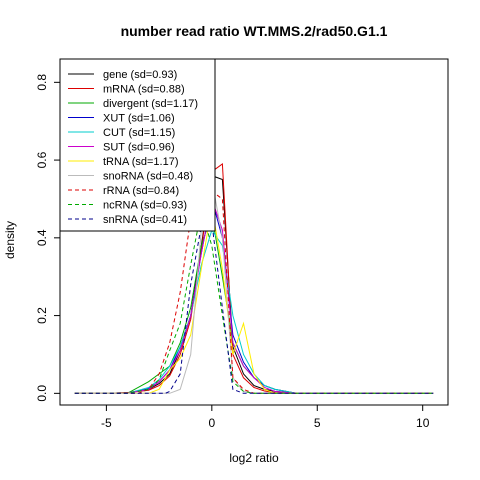 The width and height of the screenshot is (480, 480). What do you see at coordinates (254, 31) in the screenshot?
I see `chart-title: number read ratio WT.MMS.2/rad50.G1.1` at bounding box center [254, 31].